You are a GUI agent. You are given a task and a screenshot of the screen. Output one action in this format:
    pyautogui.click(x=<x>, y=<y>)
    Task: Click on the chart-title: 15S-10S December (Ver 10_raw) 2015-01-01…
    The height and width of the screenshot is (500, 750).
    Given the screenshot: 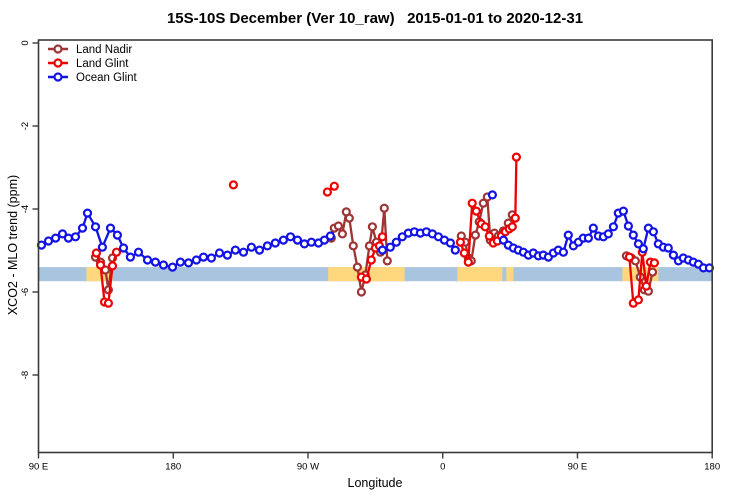 What is the action you would take?
    pyautogui.click(x=375, y=18)
    